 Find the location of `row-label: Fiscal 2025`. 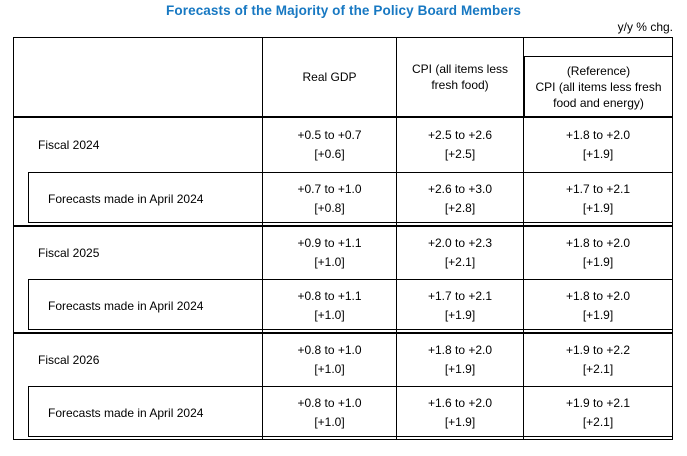

row-label: Fiscal 2025 is located at coordinates (138, 253).